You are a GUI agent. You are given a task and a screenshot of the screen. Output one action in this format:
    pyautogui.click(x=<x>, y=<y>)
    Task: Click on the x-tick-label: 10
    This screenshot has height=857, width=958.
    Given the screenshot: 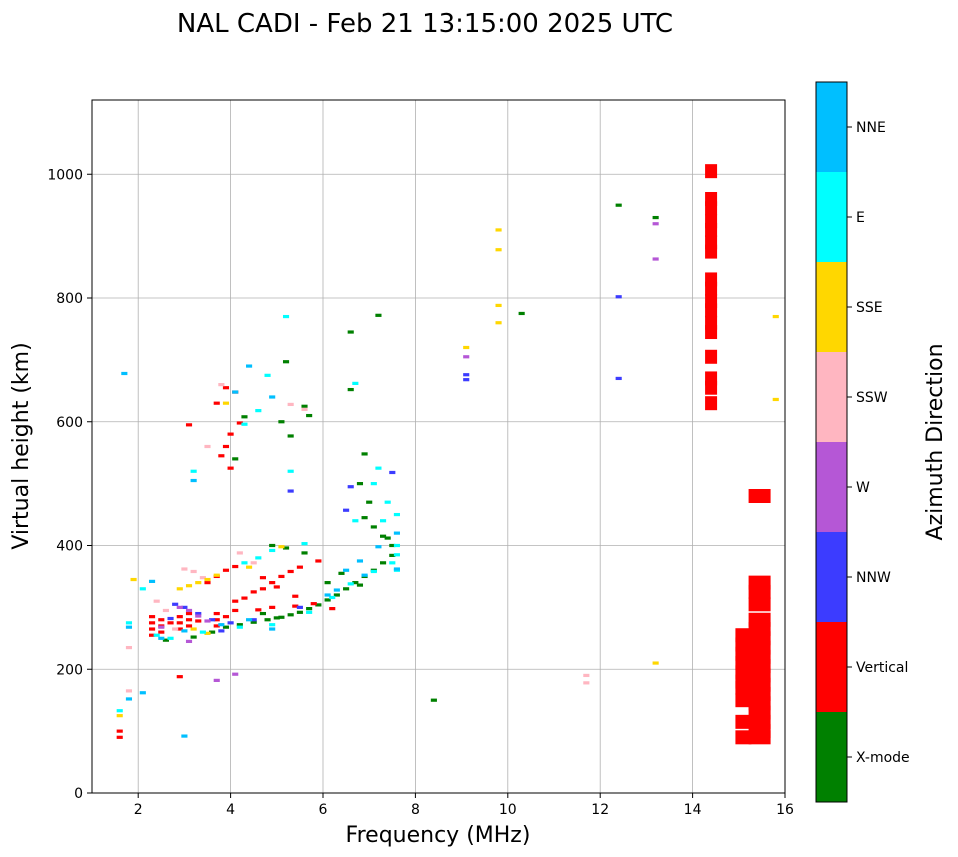 What is the action you would take?
    pyautogui.click(x=508, y=810)
    